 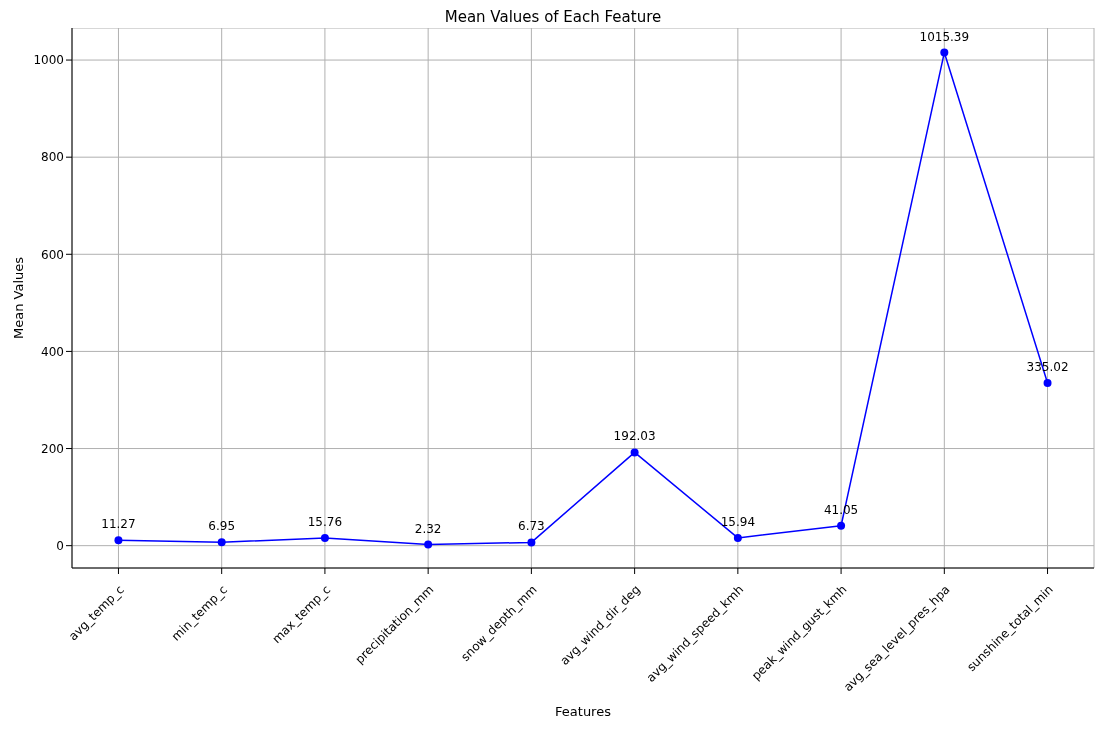 What do you see at coordinates (52, 157) in the screenshot?
I see `y-tick-label: 800` at bounding box center [52, 157].